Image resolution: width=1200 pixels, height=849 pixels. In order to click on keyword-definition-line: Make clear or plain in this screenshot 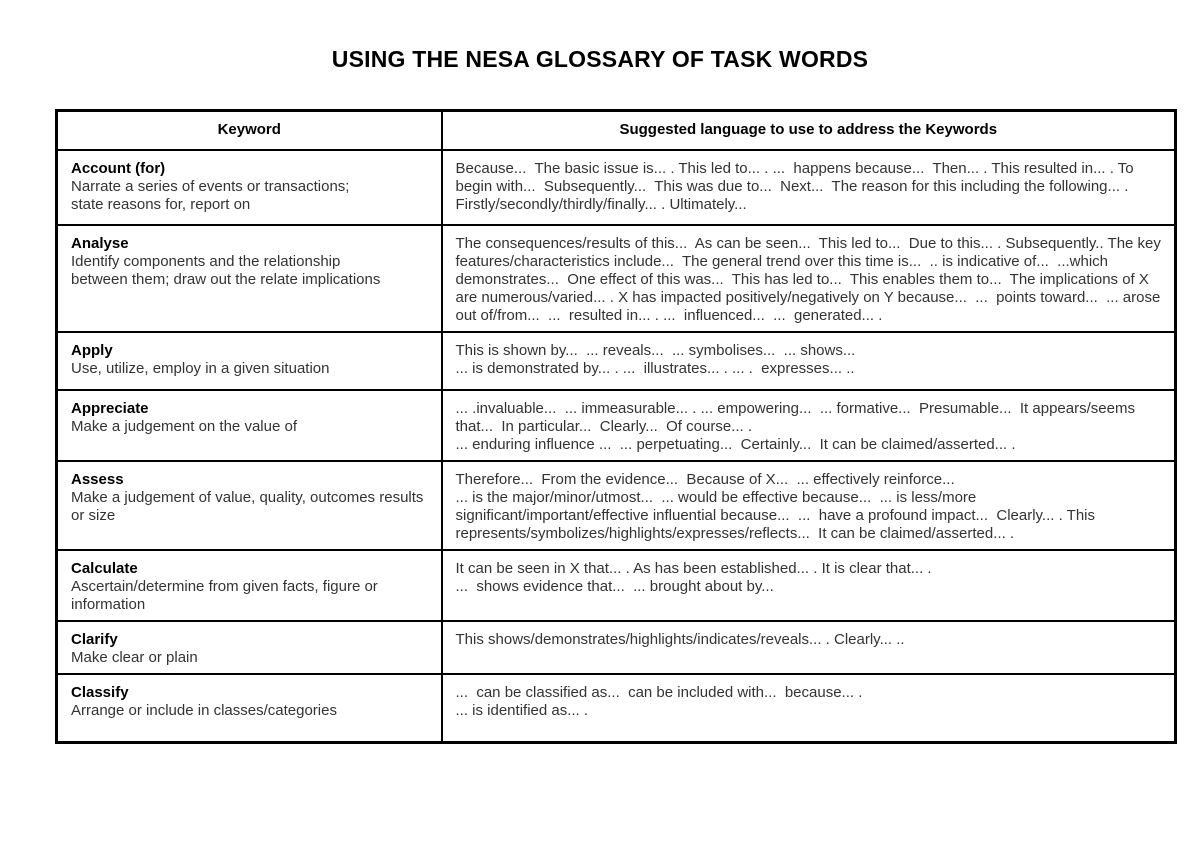, I will do `click(134, 657)`.